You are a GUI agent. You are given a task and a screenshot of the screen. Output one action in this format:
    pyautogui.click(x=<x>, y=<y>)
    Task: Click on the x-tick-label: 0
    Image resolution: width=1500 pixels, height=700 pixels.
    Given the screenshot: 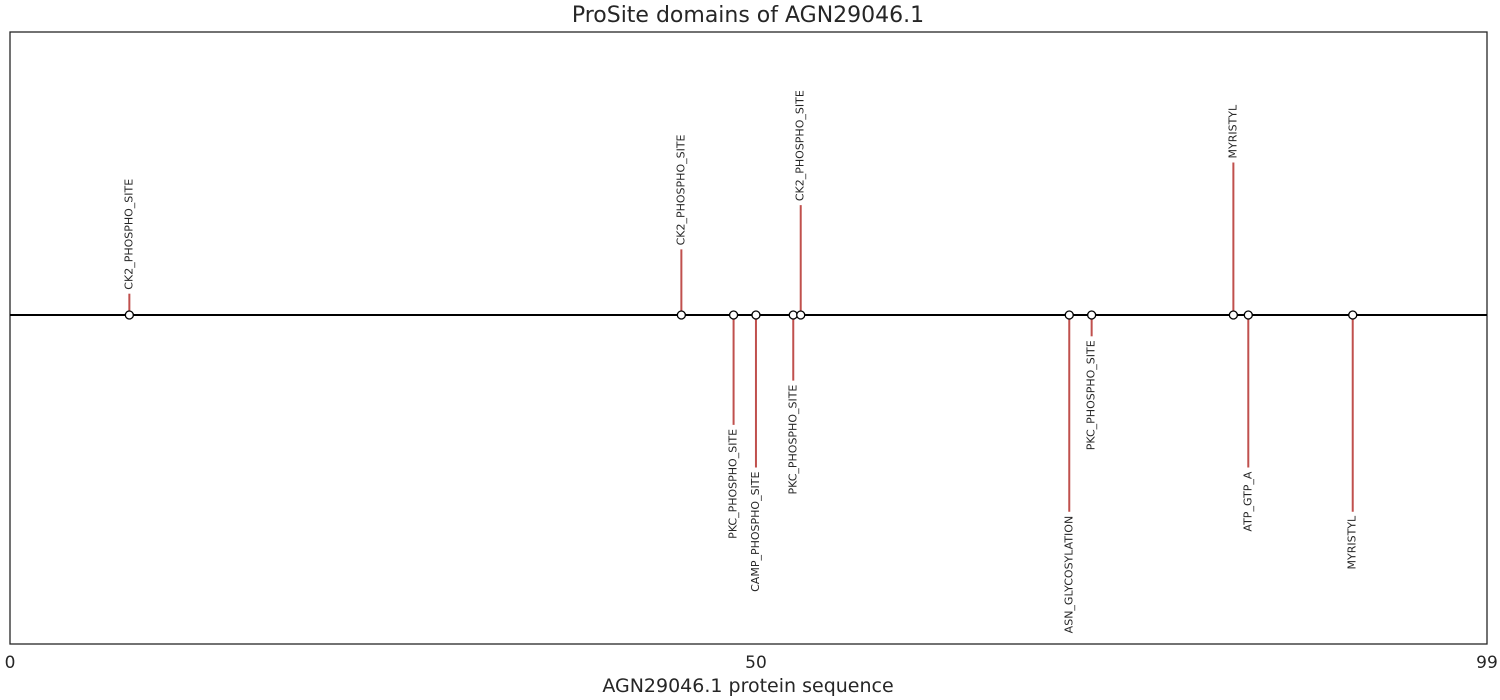 What is the action you would take?
    pyautogui.click(x=10, y=663)
    